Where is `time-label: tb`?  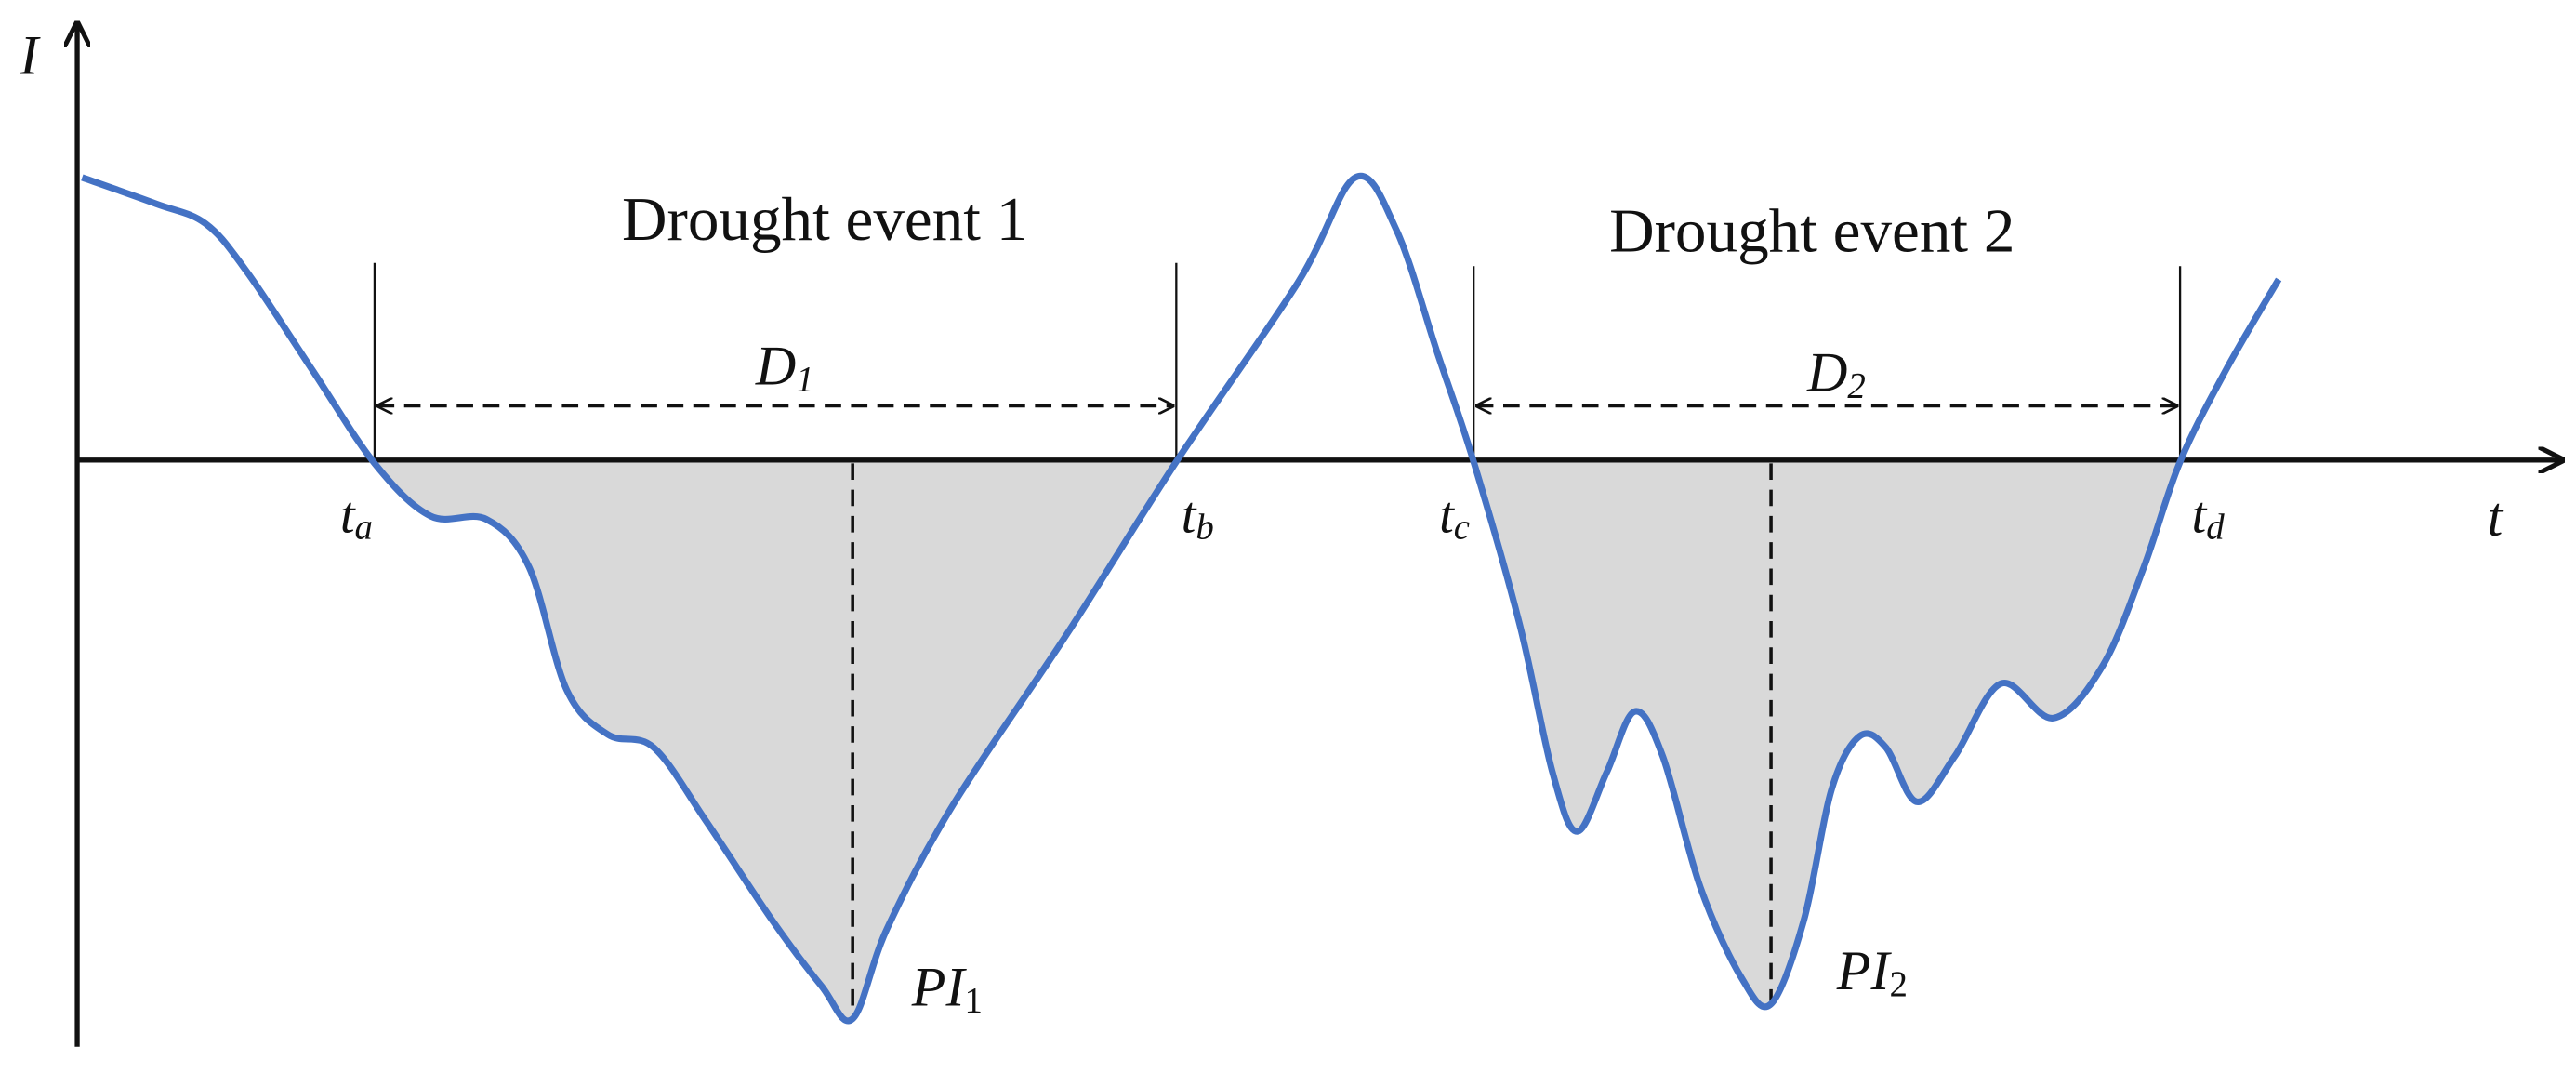 time-label: tb is located at coordinates (1198, 517).